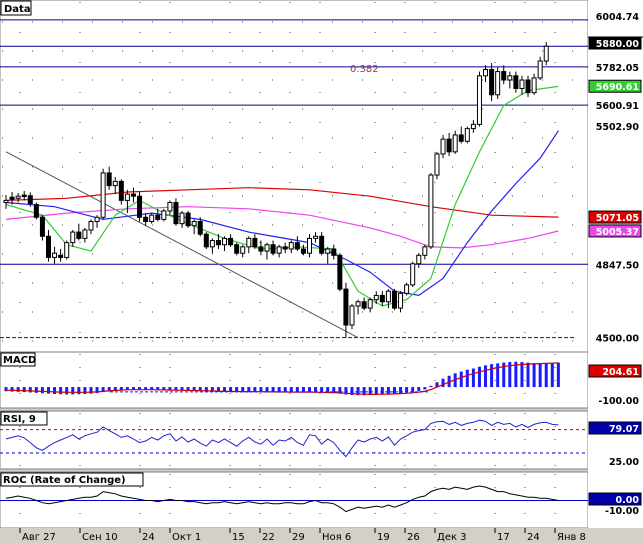 This screenshot has width=643, height=543. What do you see at coordinates (615, 43) in the screenshot?
I see `price-tag: 5880.00` at bounding box center [615, 43].